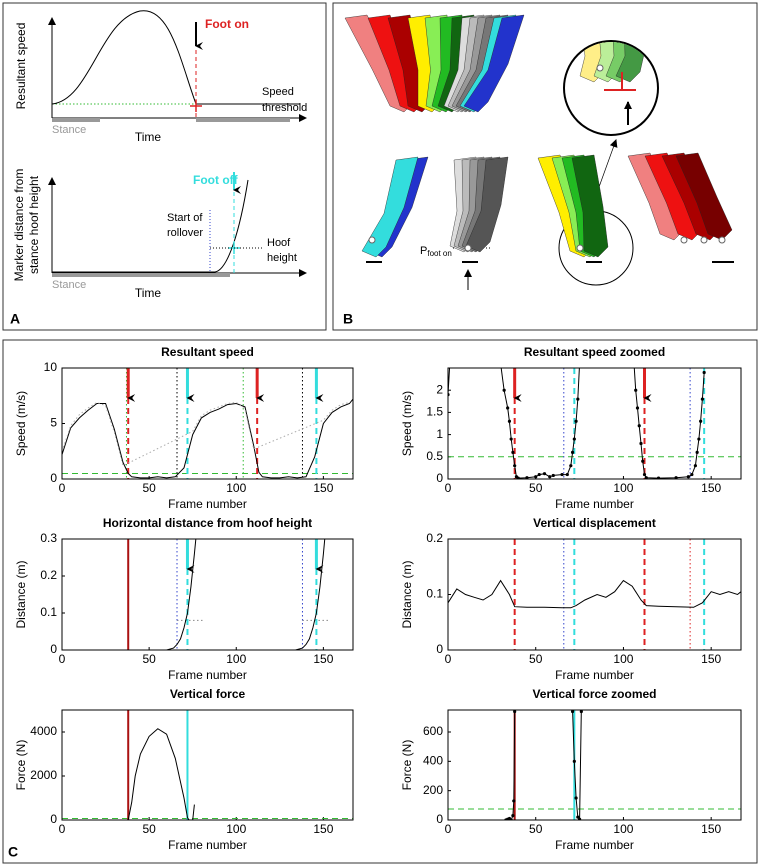 This screenshot has width=760, height=866. Describe the element at coordinates (278, 92) in the screenshot. I see `threshold-label: Speed` at that location.